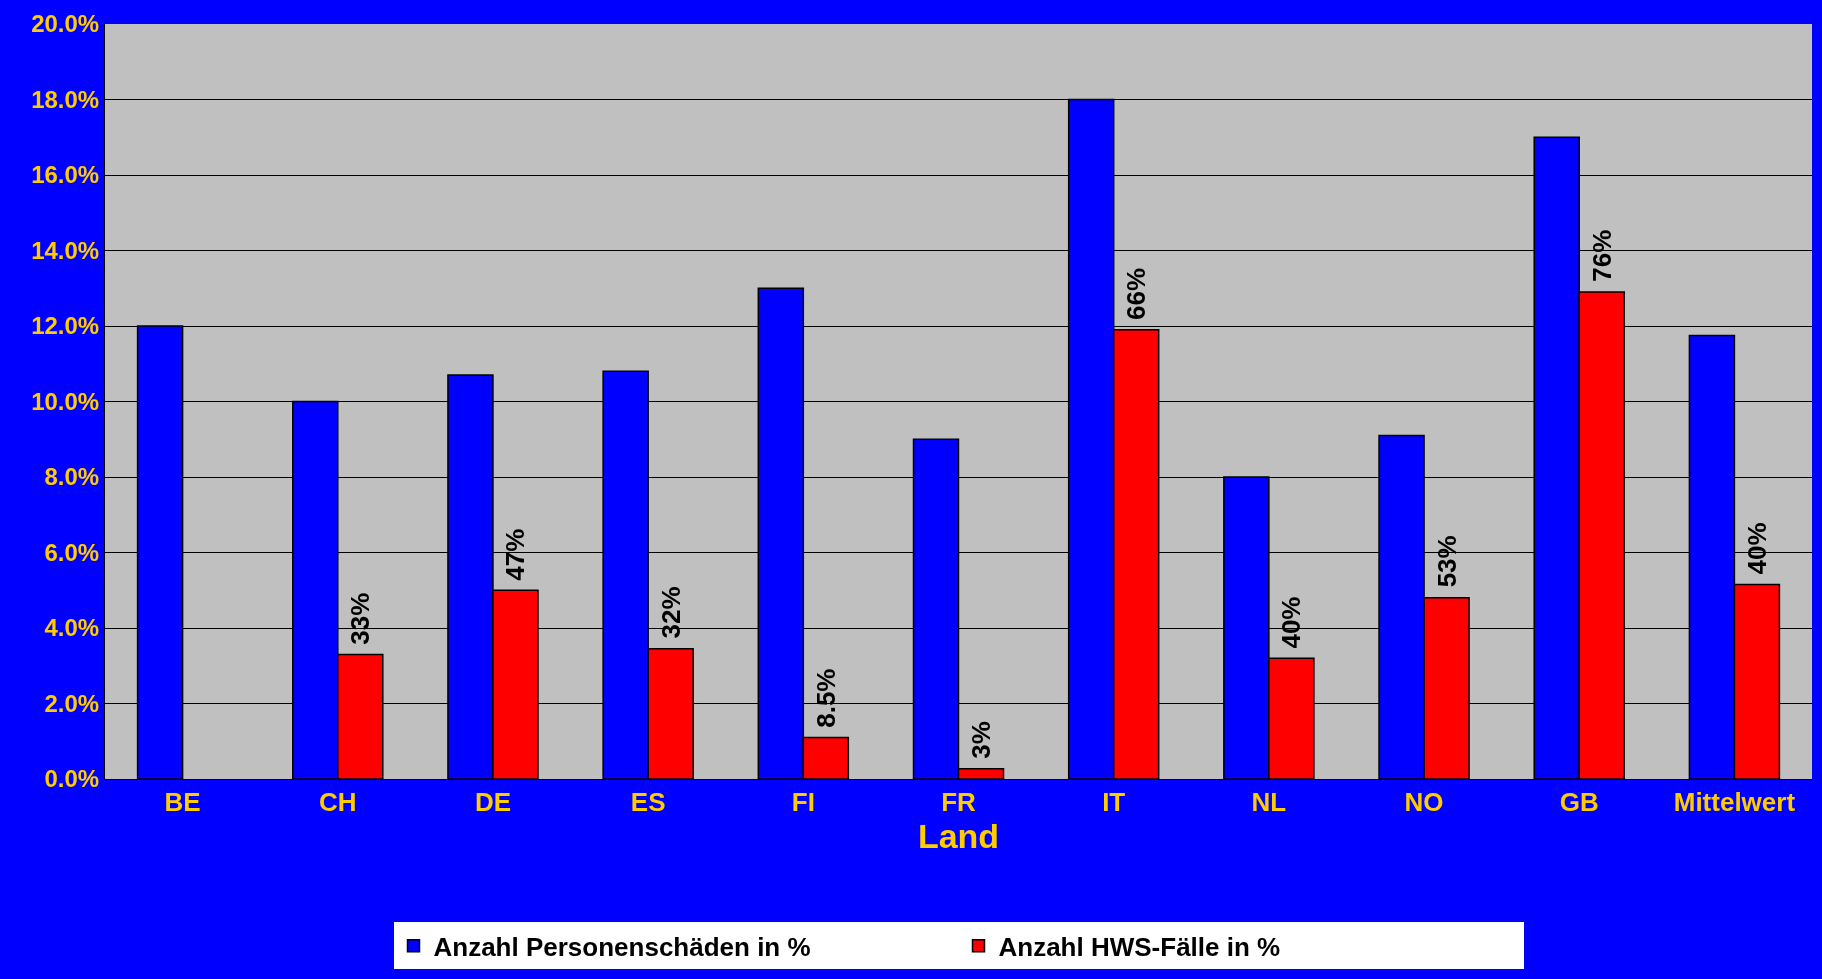 This screenshot has height=979, width=1822. I want to click on legend-label: Anzahl Personenschäden in %, so click(622, 946).